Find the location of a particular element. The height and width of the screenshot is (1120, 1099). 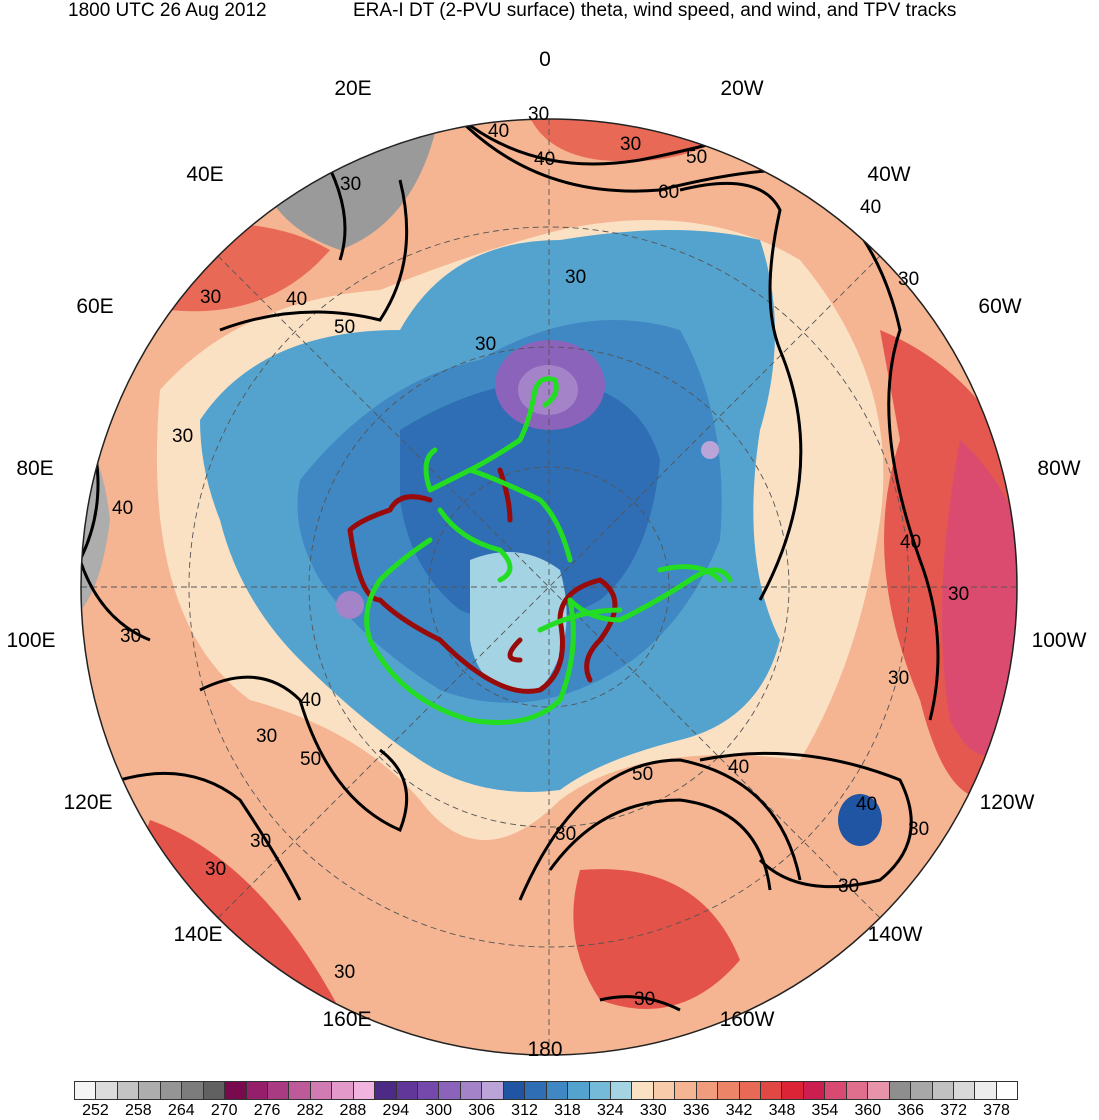

tpv-tracks is located at coordinates (540, 550).